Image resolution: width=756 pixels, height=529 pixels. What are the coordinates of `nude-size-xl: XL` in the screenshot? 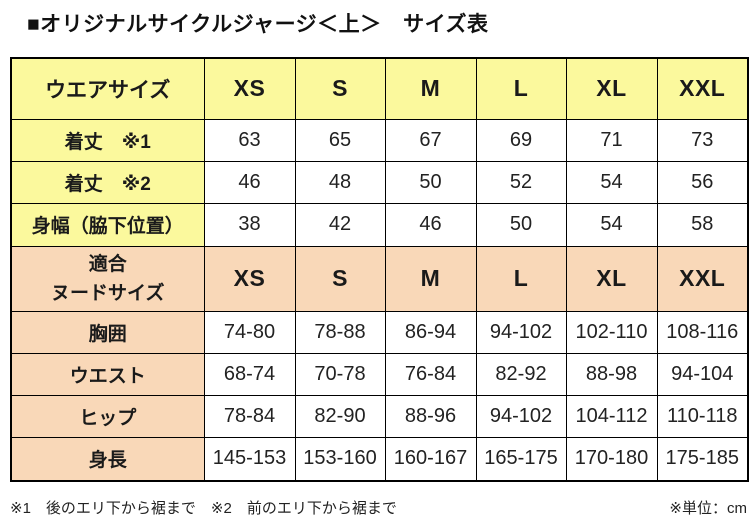 It's located at (611, 278).